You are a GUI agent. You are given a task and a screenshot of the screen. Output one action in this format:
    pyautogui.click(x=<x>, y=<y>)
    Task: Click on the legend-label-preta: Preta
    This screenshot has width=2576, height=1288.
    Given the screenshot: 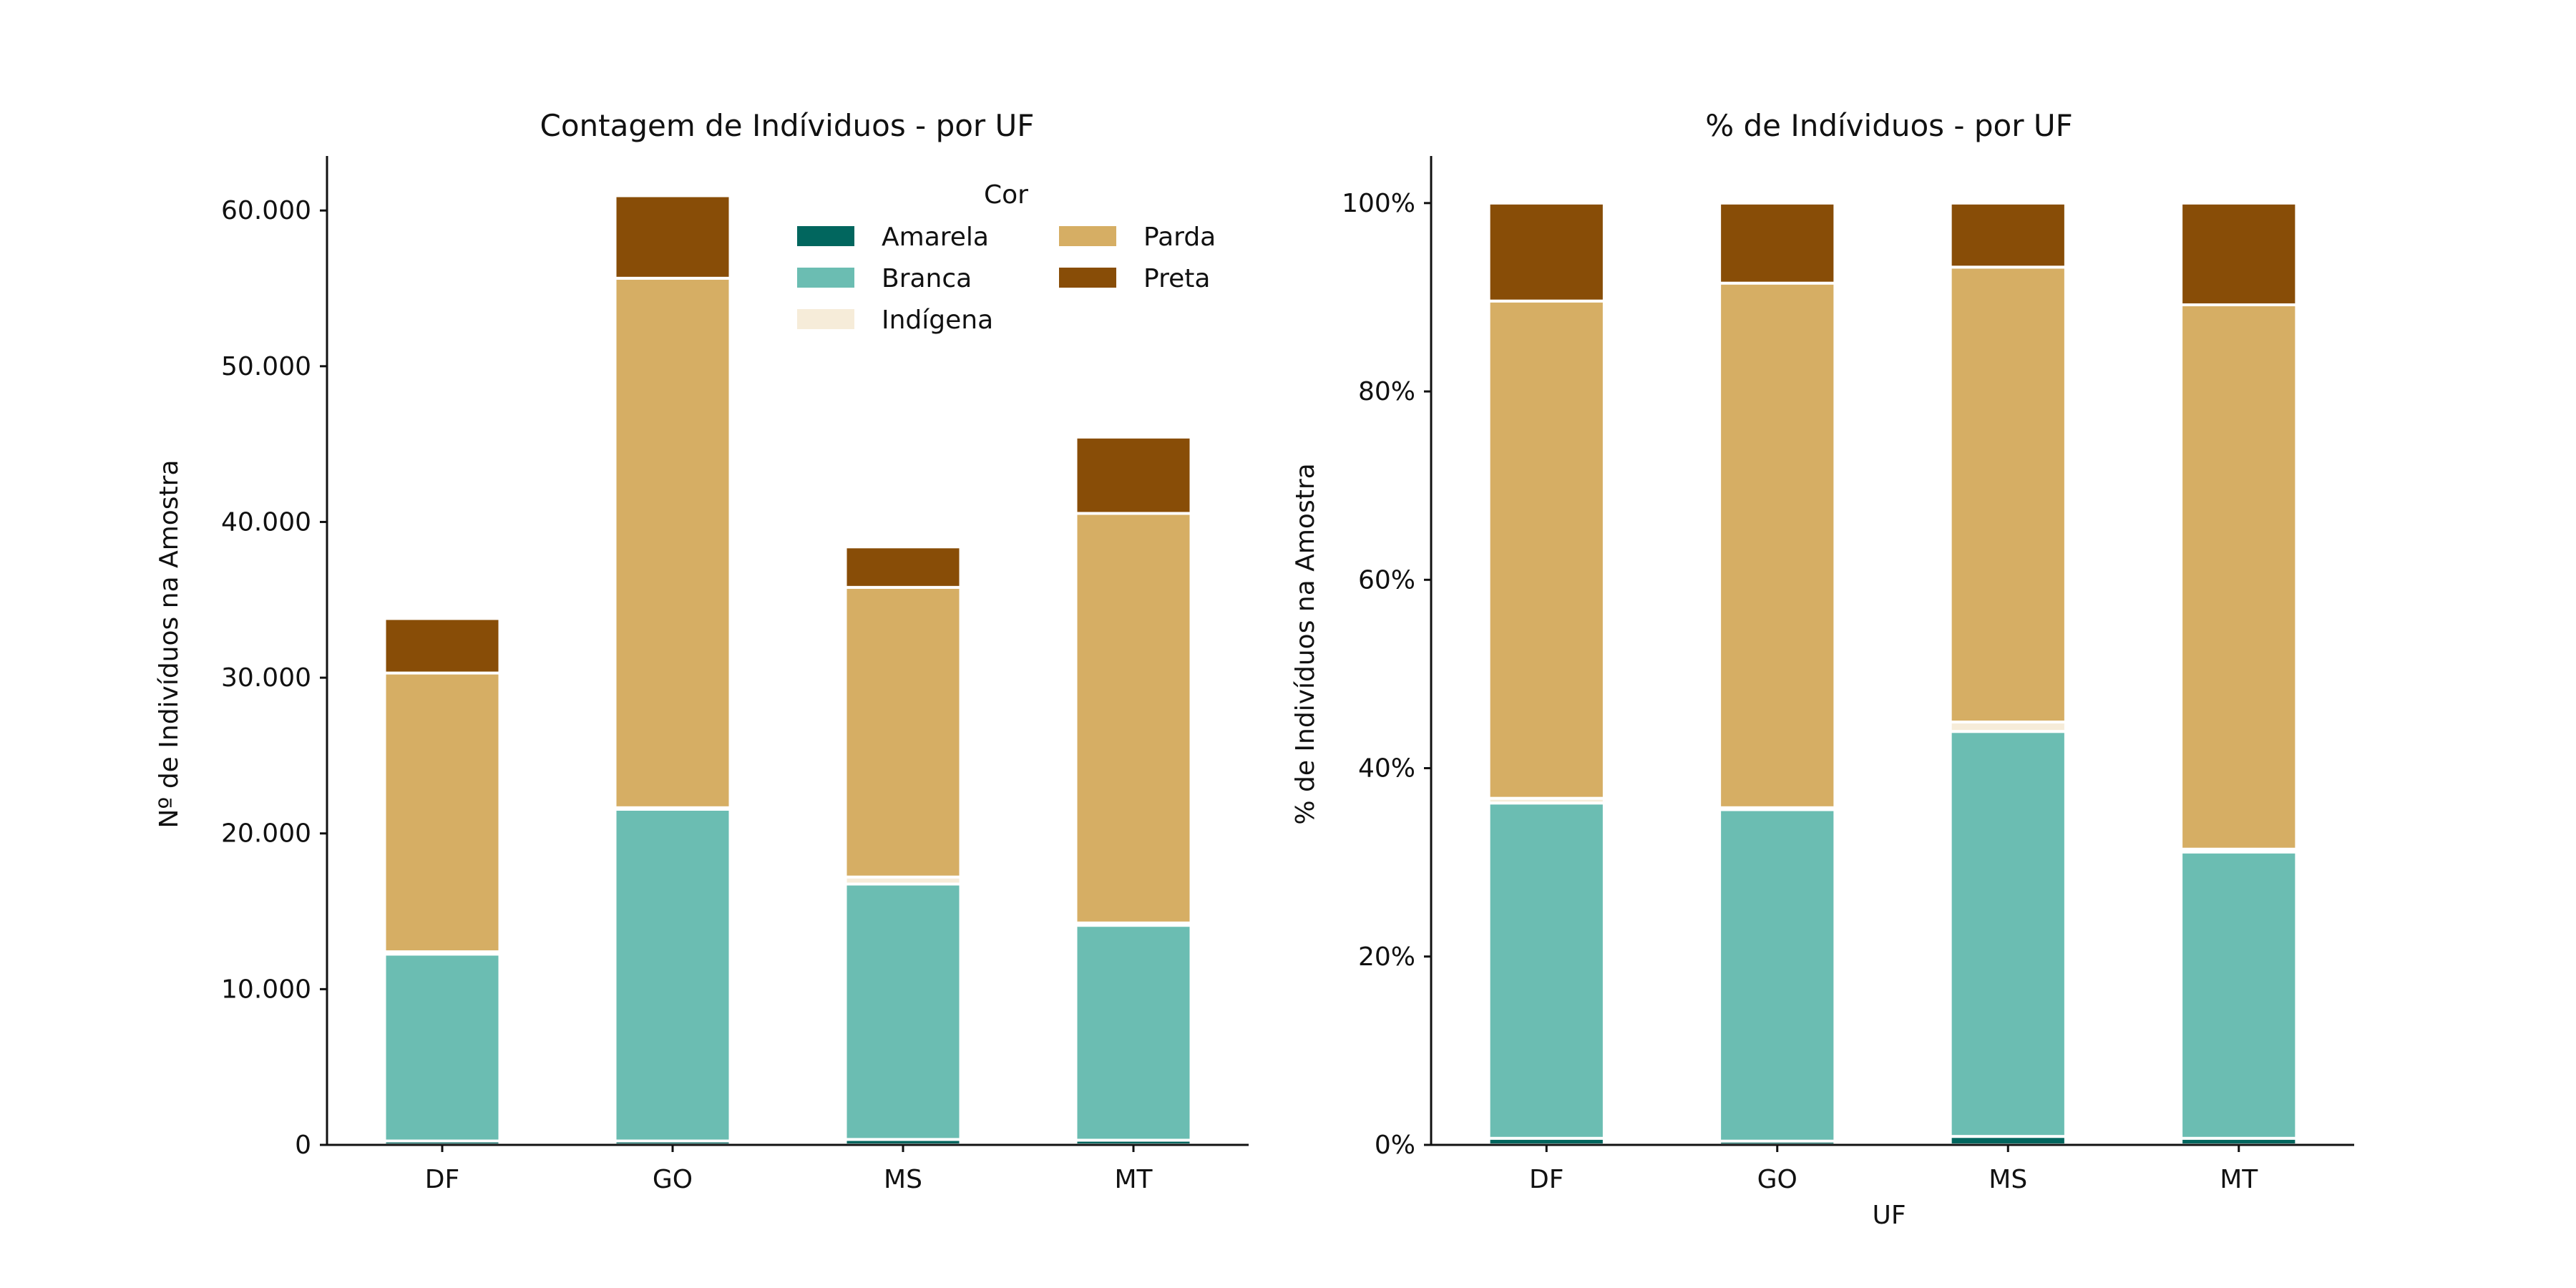 What is the action you would take?
    pyautogui.click(x=1176, y=278)
    